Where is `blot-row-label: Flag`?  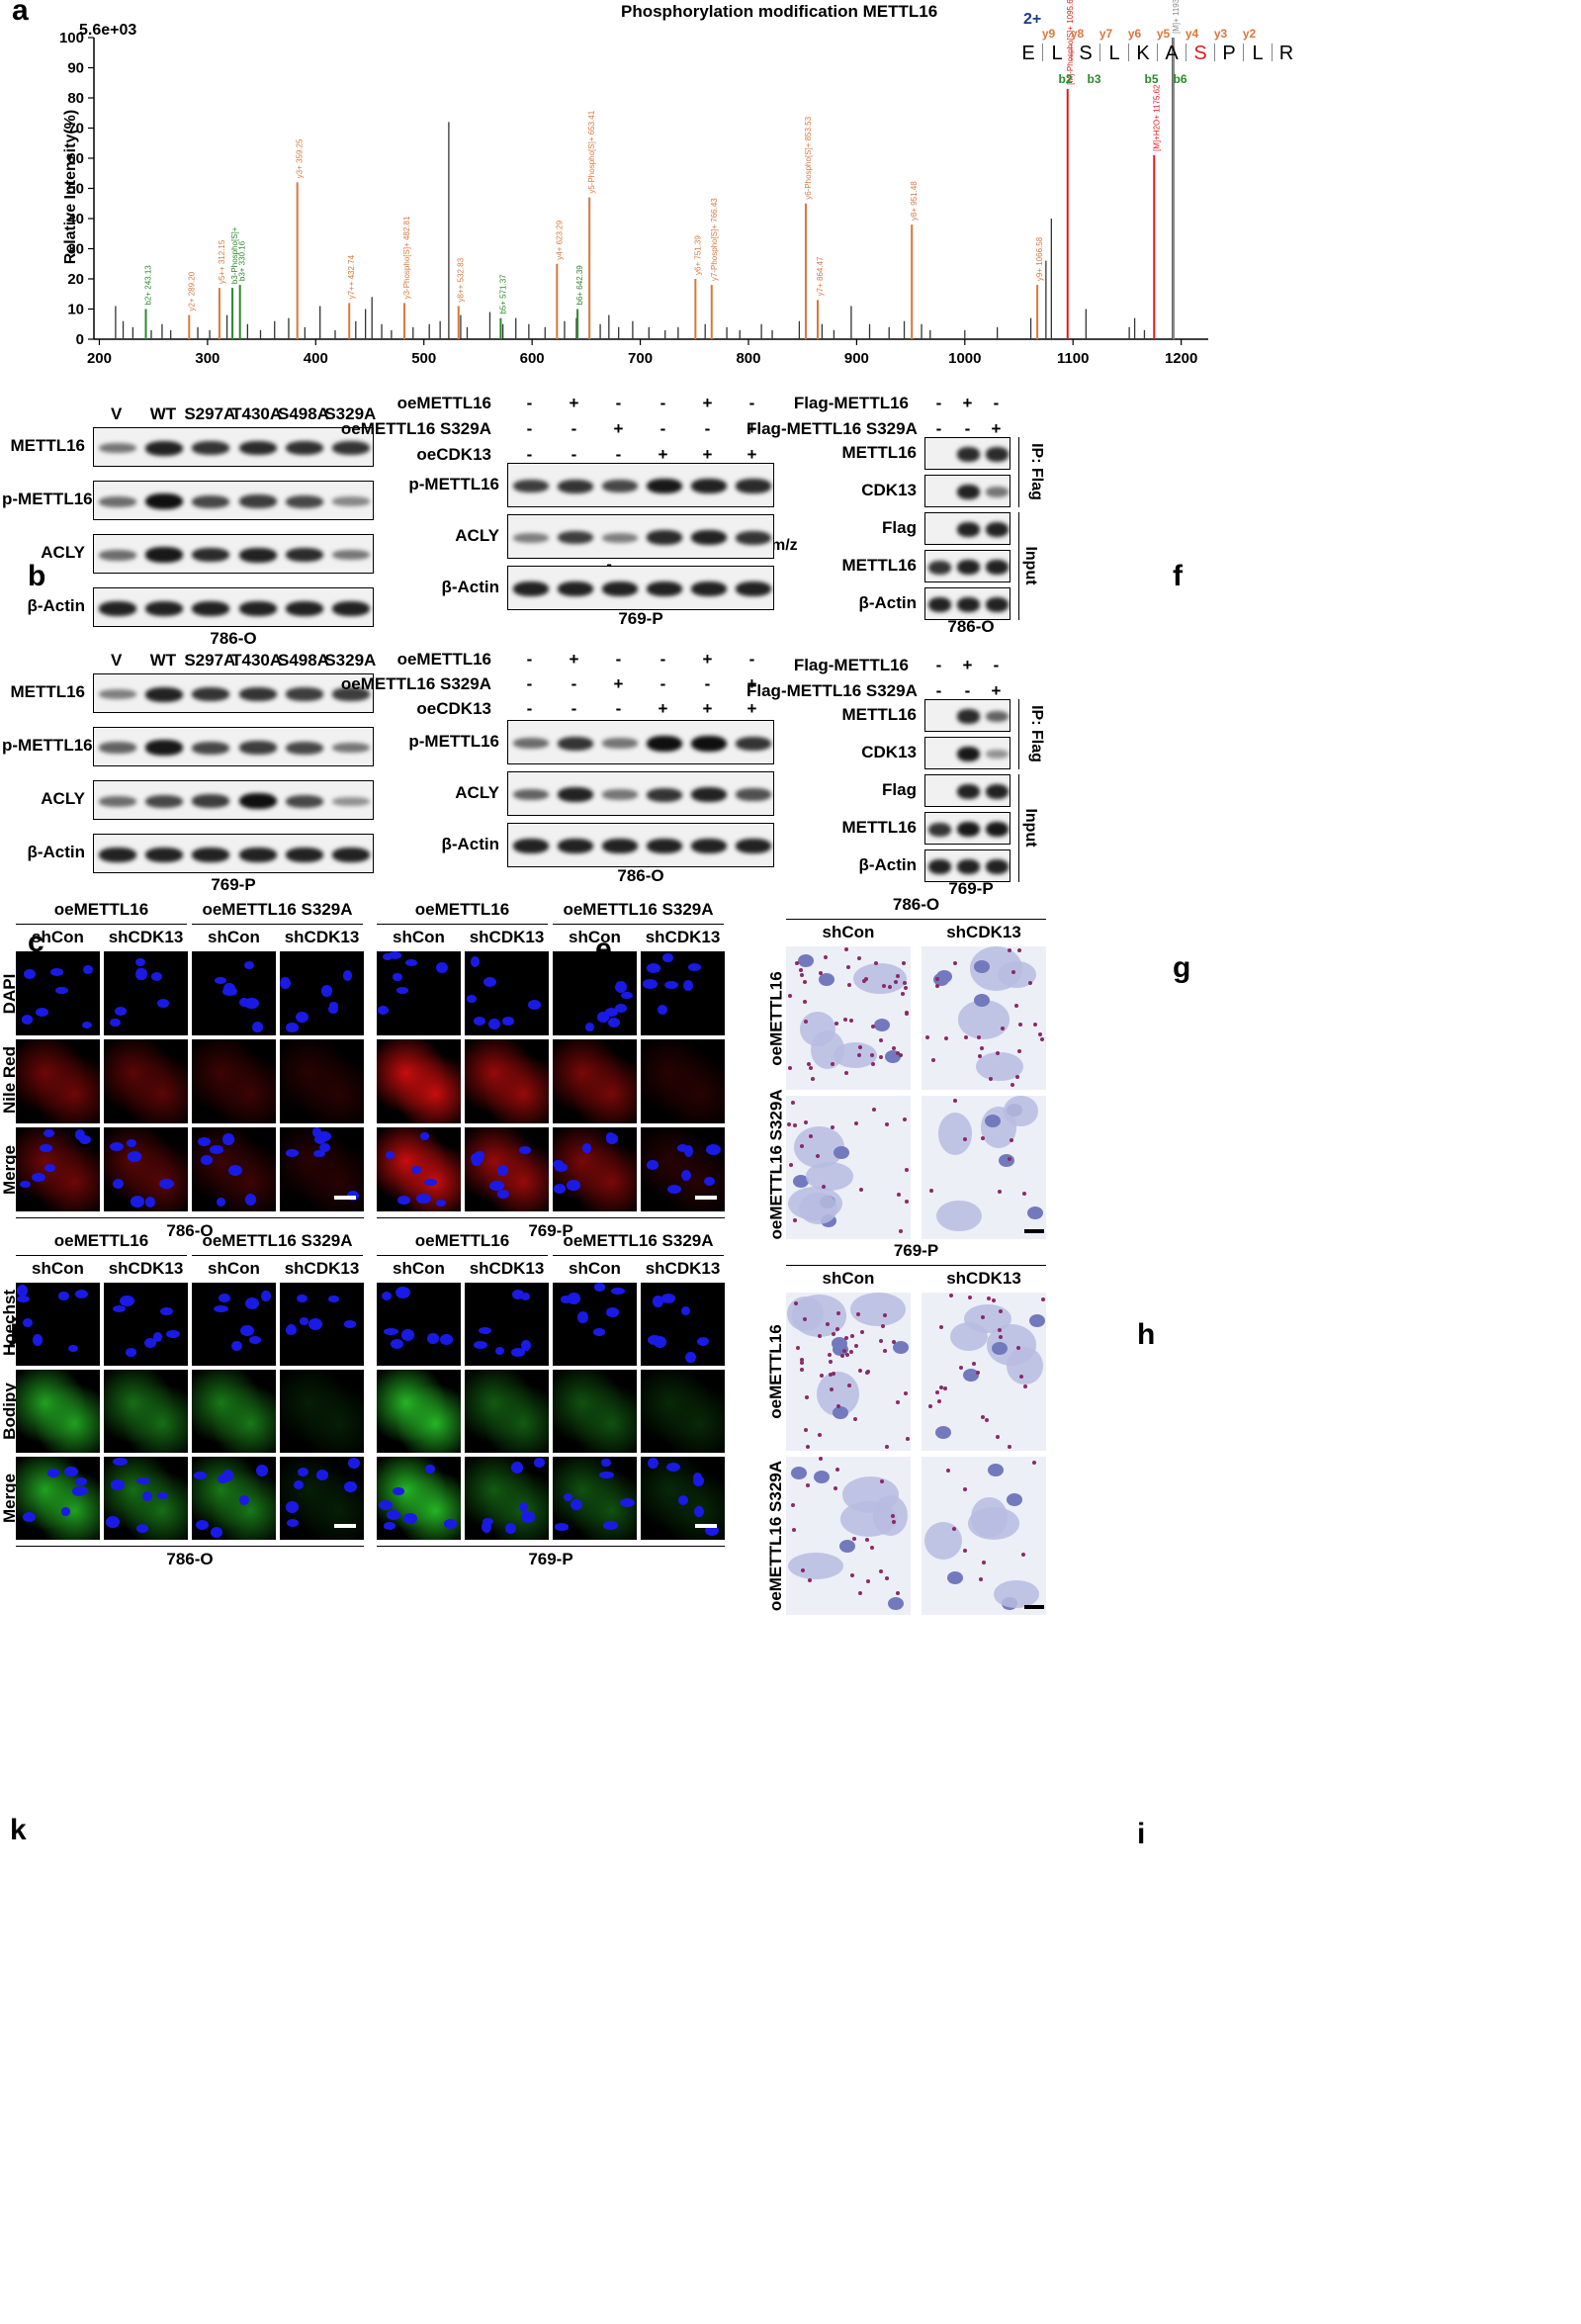 blot-row-label: Flag is located at coordinates (900, 527).